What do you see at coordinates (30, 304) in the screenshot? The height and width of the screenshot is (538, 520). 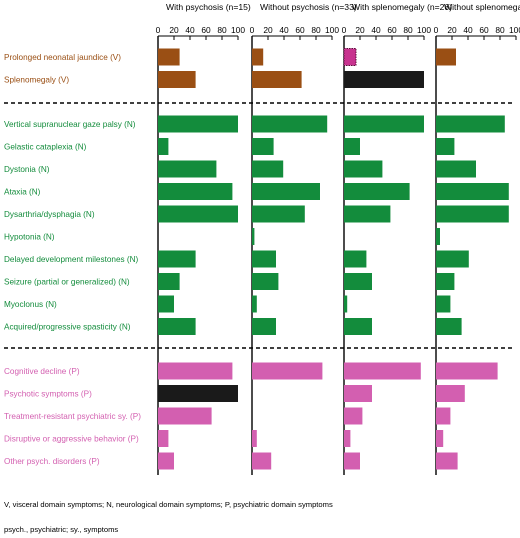 I see `row-label: Myoclonus (N)` at bounding box center [30, 304].